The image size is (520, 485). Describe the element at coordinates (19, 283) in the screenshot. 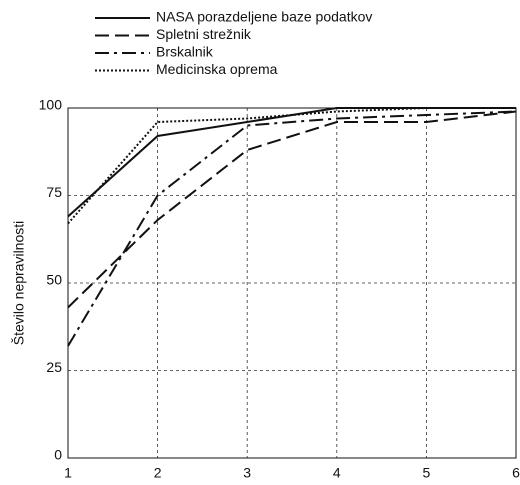

I see `y-axis-label: Število nepravilnosti` at that location.